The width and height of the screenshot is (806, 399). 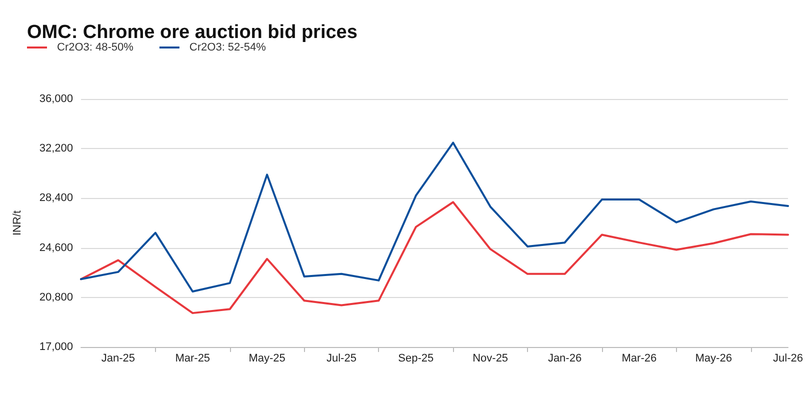 I want to click on y-tick-label: 17,000, so click(x=56, y=347).